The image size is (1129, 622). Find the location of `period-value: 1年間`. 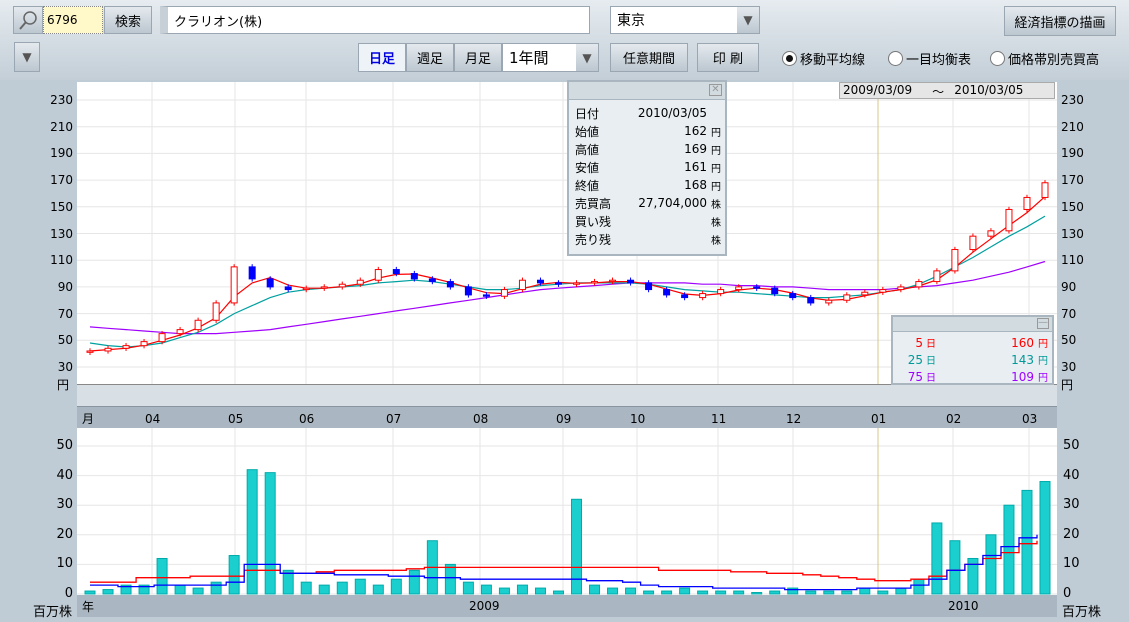

period-value: 1年間 is located at coordinates (529, 58).